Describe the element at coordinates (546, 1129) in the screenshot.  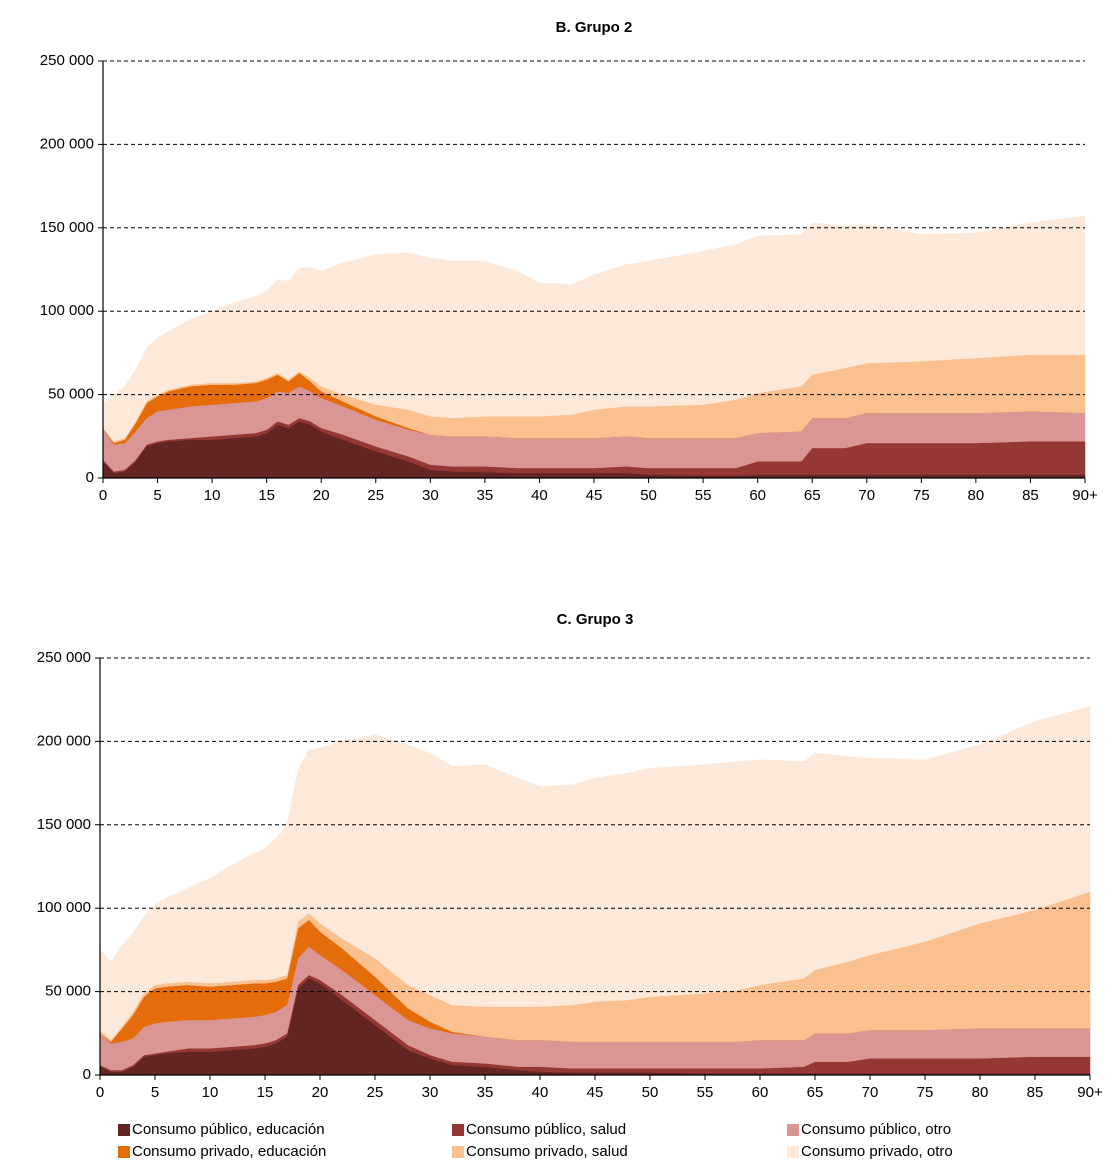
I see `legend-label: Consumo público, salud` at that location.